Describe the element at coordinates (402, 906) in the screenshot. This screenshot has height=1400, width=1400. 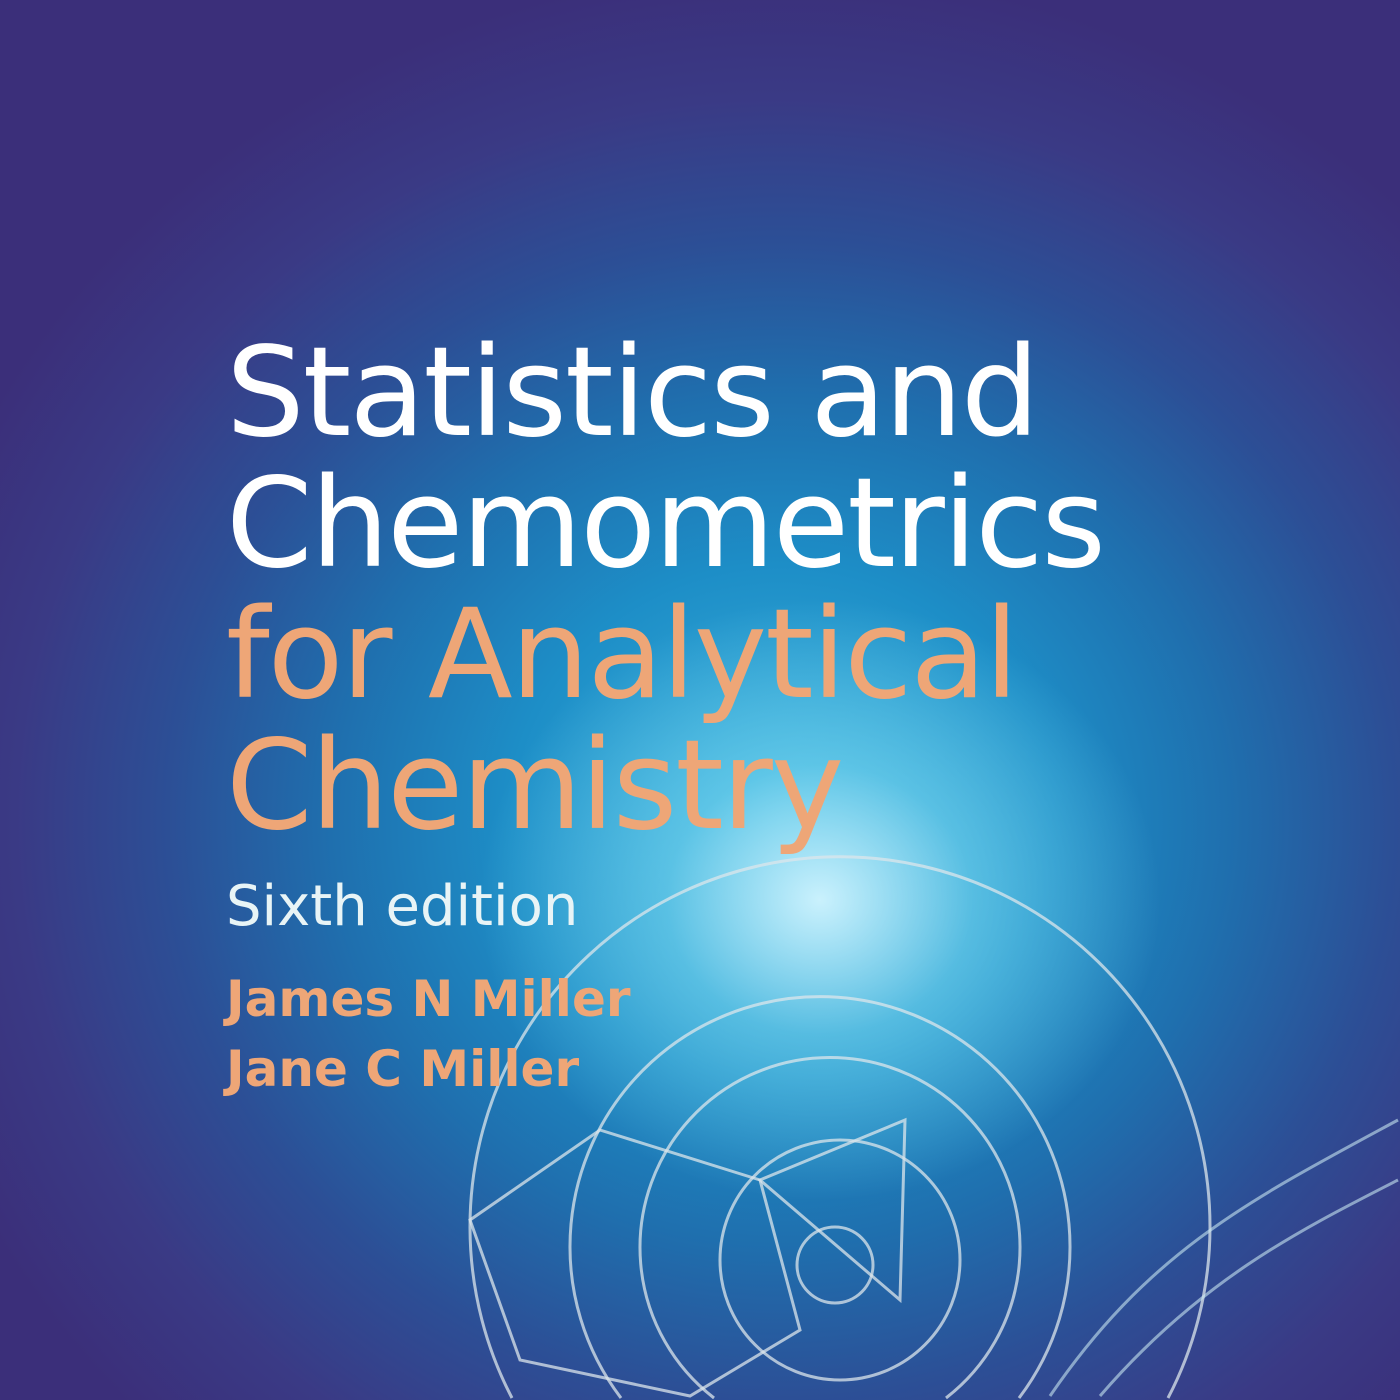
I see `edition-label: Sixth edition` at that location.